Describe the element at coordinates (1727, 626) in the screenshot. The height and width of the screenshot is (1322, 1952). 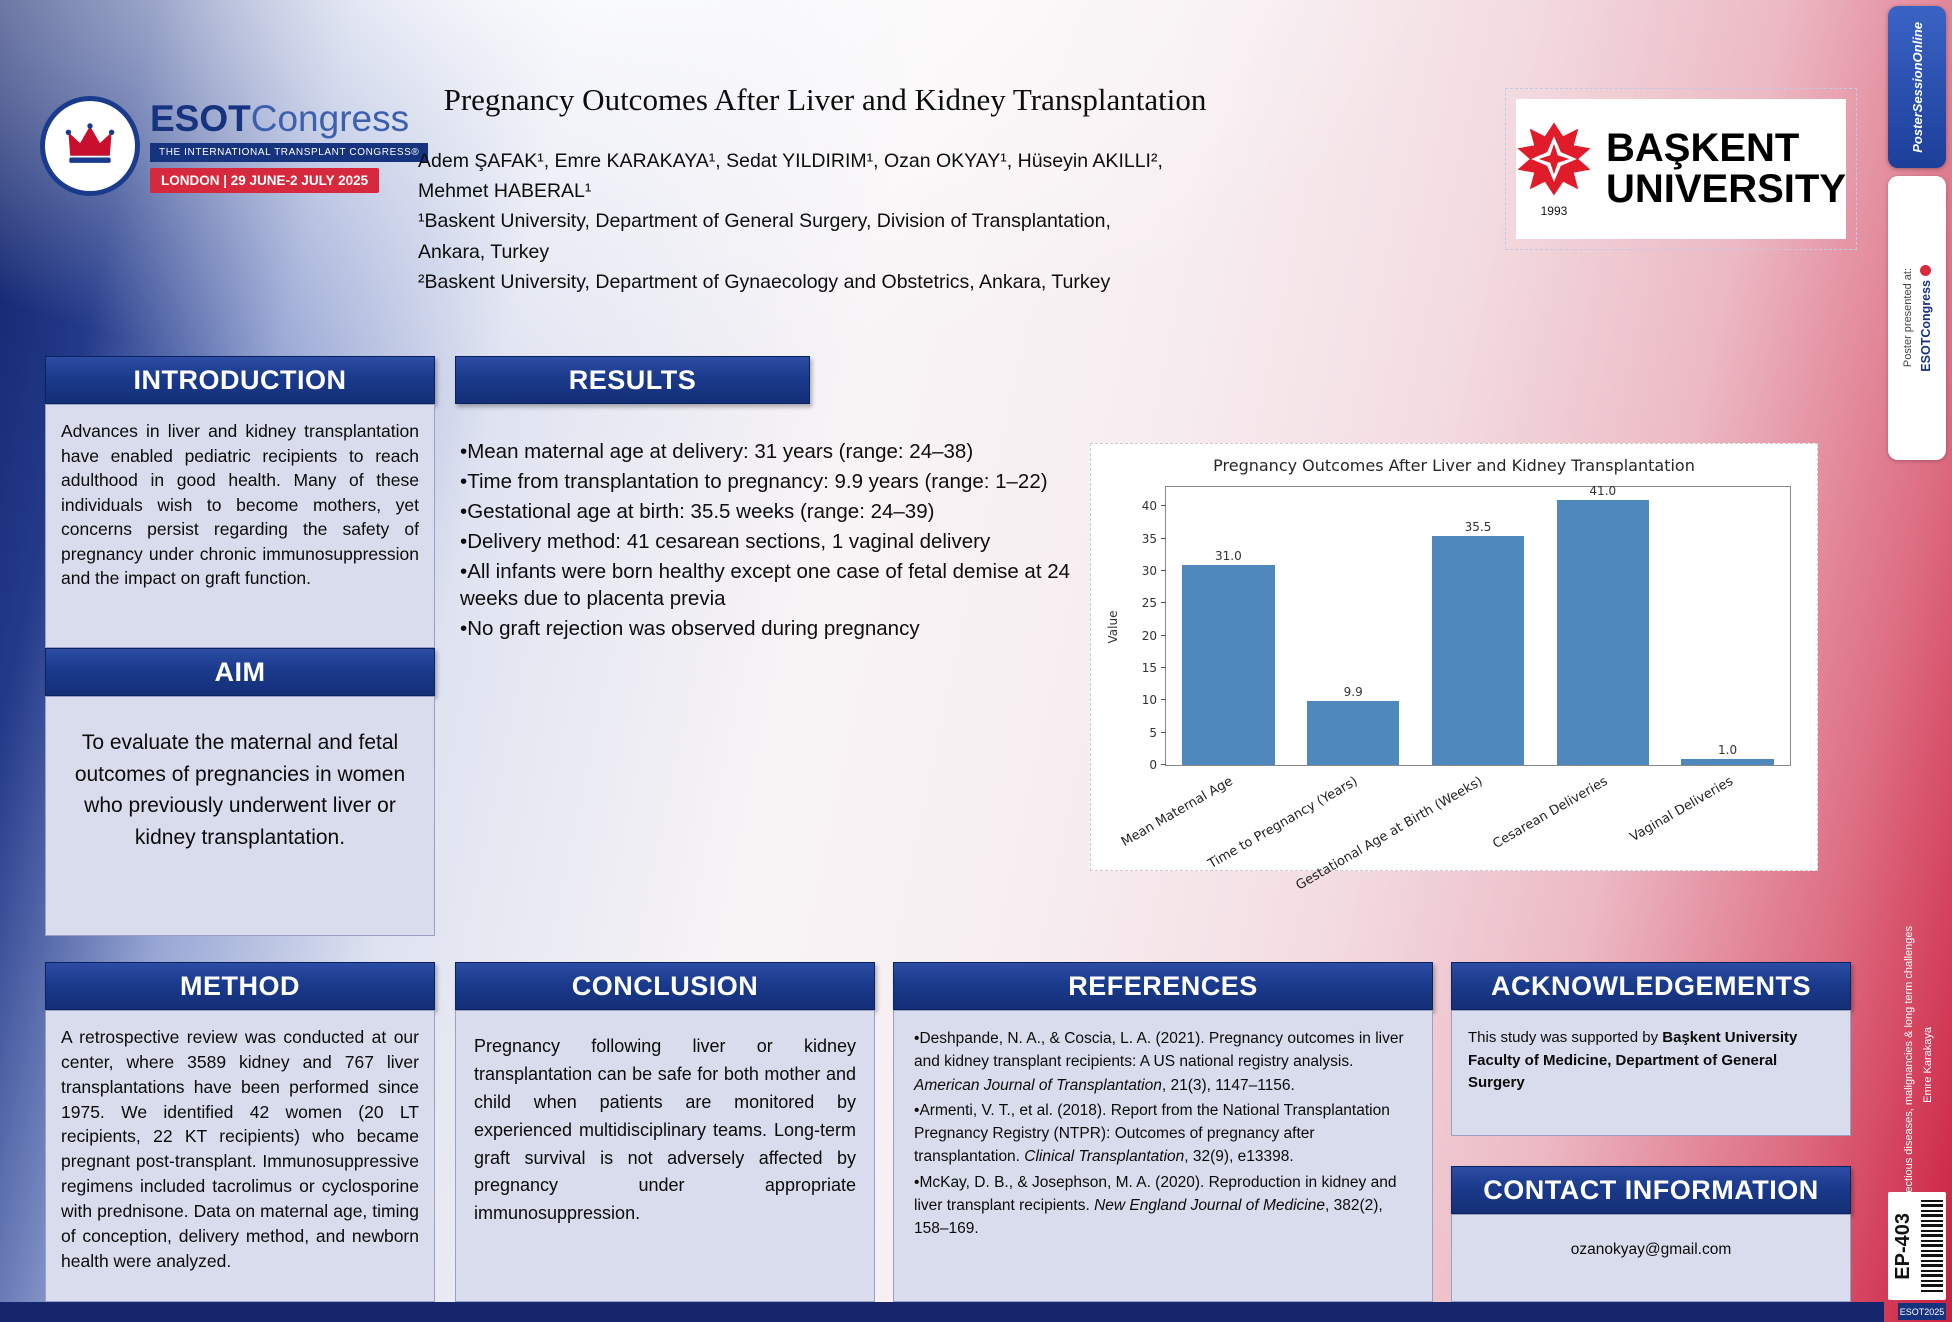
I see `chart-bar-slot: 1.0` at that location.